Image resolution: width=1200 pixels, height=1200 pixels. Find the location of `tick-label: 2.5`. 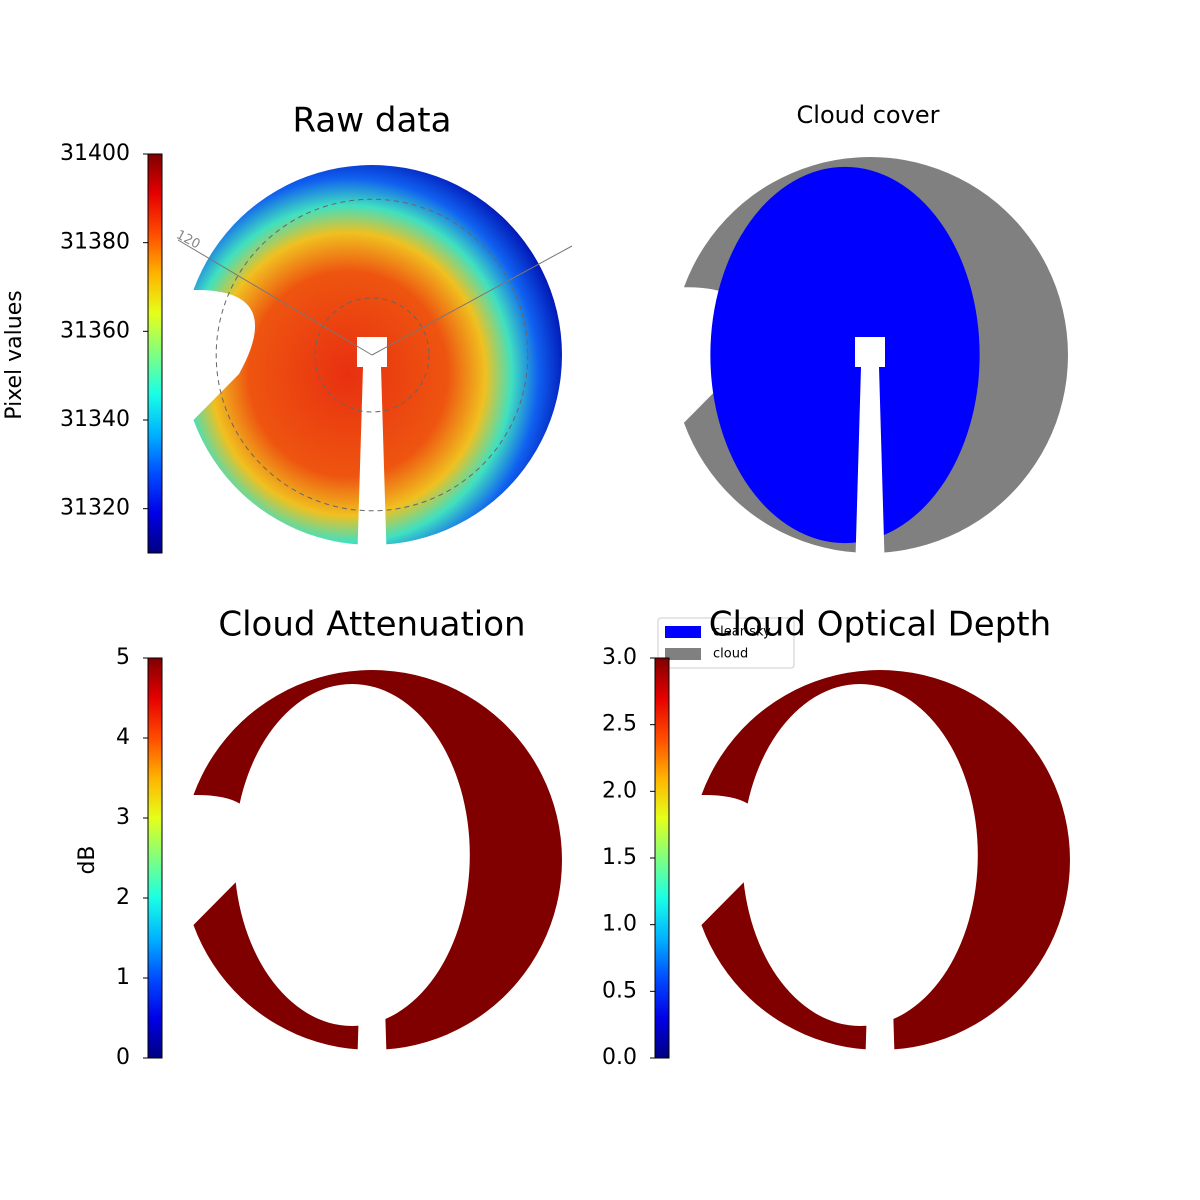

tick-label: 2.5 is located at coordinates (619, 724).